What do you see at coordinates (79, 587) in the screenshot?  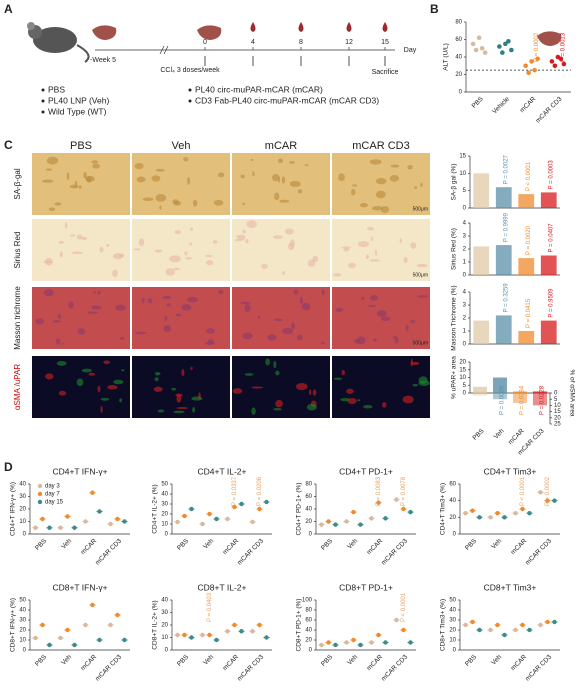 I see `chart-title: CD8+T IFN-γ+` at bounding box center [79, 587].